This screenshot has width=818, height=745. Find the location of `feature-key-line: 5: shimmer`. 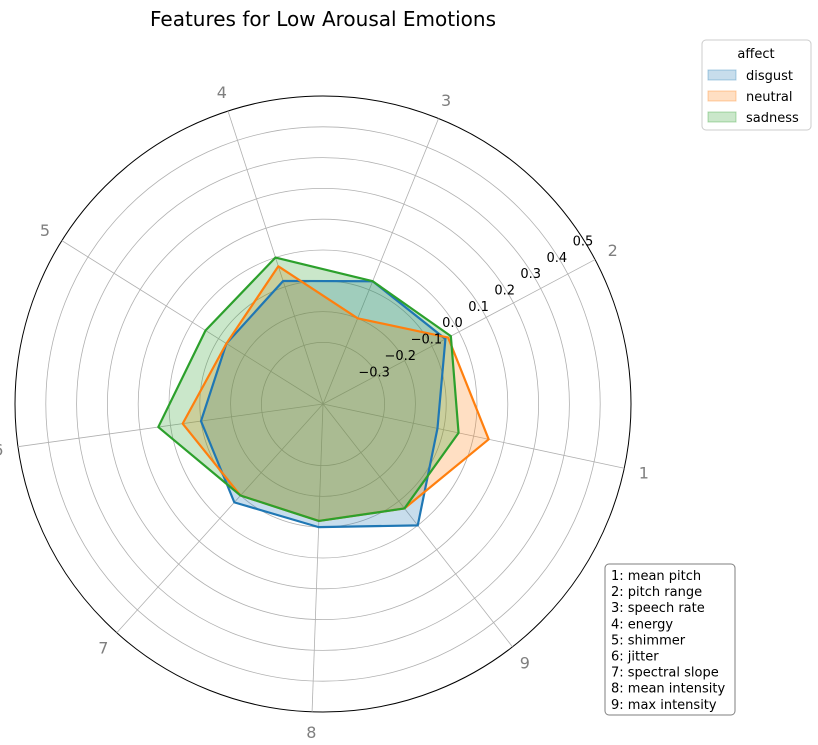

feature-key-line: 5: shimmer is located at coordinates (648, 640).